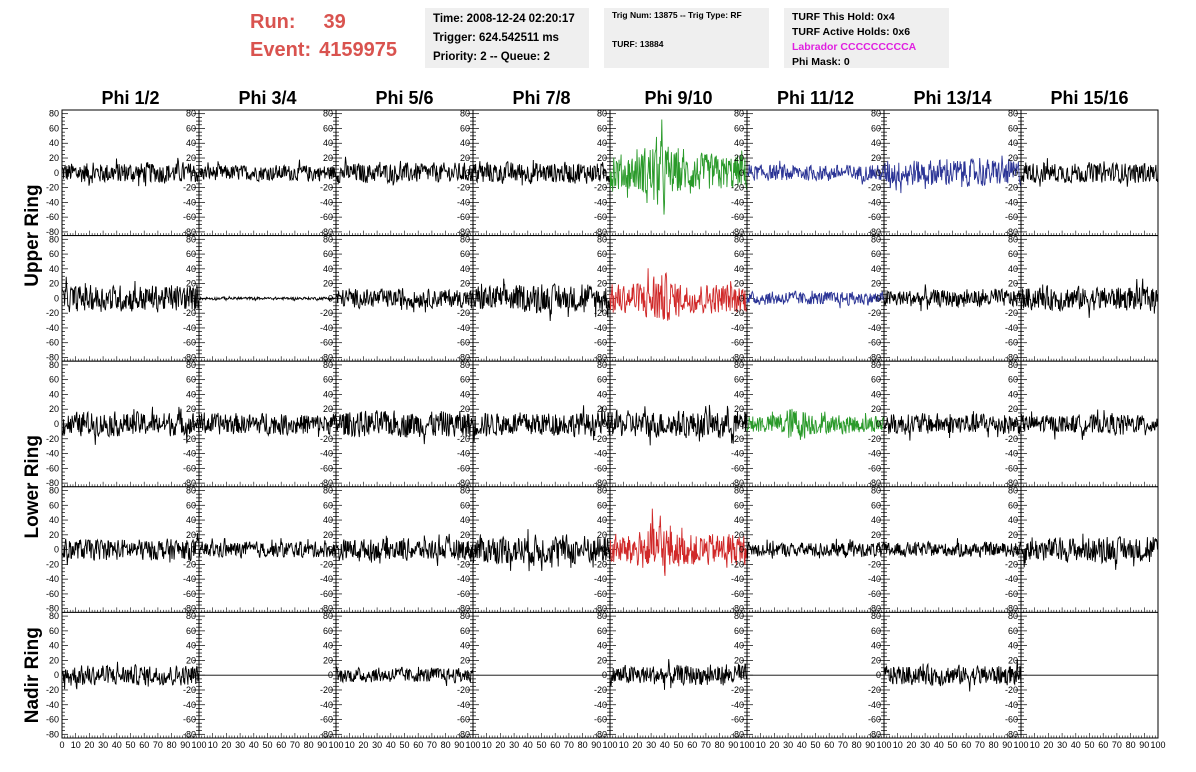 This screenshot has height=772, width=1196. I want to click on labrador-text: Labrador CCCCCCCCCA, so click(854, 47).